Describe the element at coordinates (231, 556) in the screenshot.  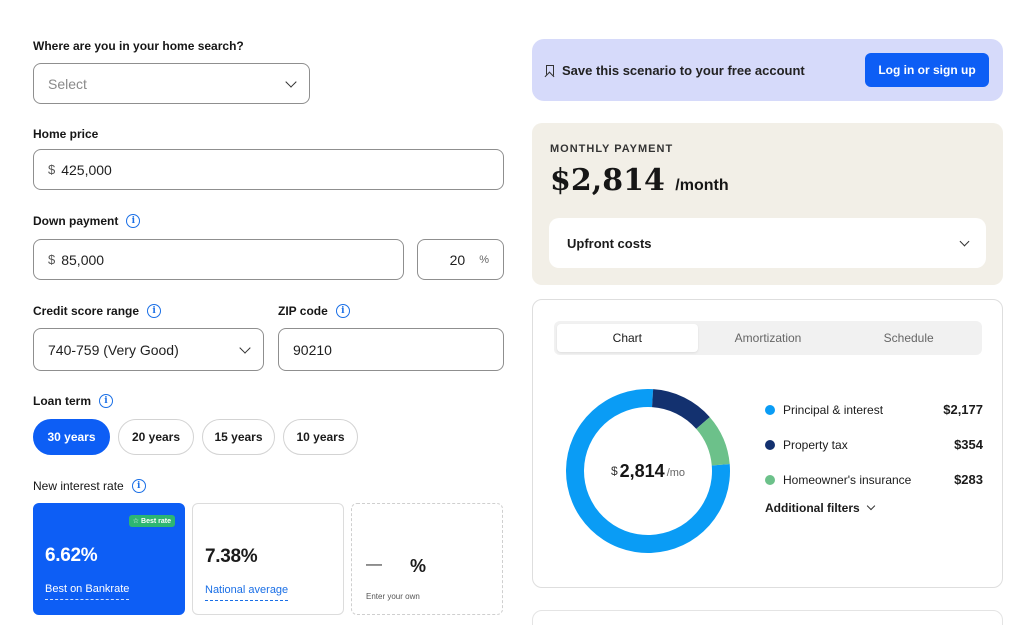
I see `national-rate-value: 7.38%` at that location.